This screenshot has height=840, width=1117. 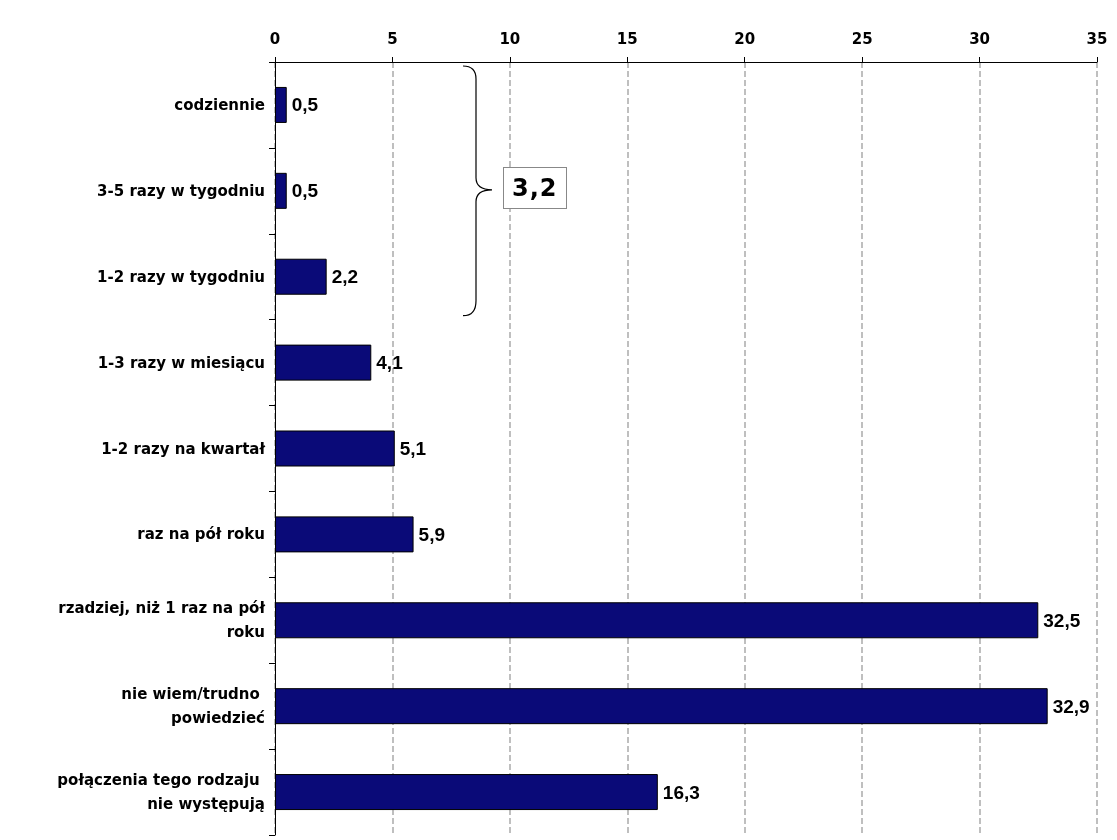 What do you see at coordinates (161, 792) in the screenshot?
I see `y-tick-label: połączenia tego rodzaju nie występują` at bounding box center [161, 792].